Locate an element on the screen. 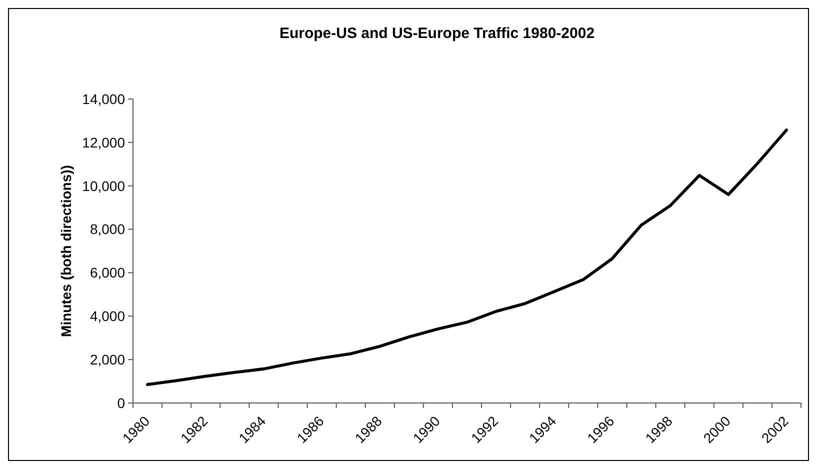 The width and height of the screenshot is (817, 469). y-tick-label: 8,000 is located at coordinates (108, 229).